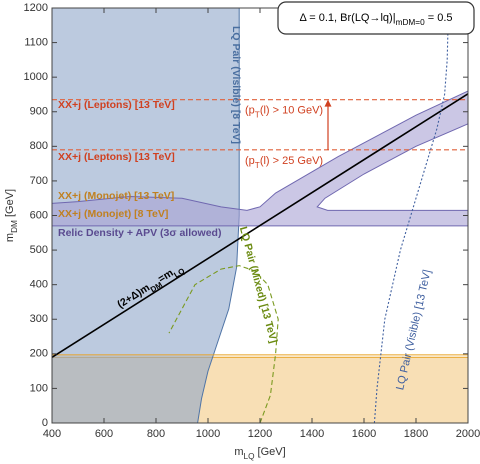 This screenshot has height=464, width=480. I want to click on y-tick-label: 800, so click(39, 146).